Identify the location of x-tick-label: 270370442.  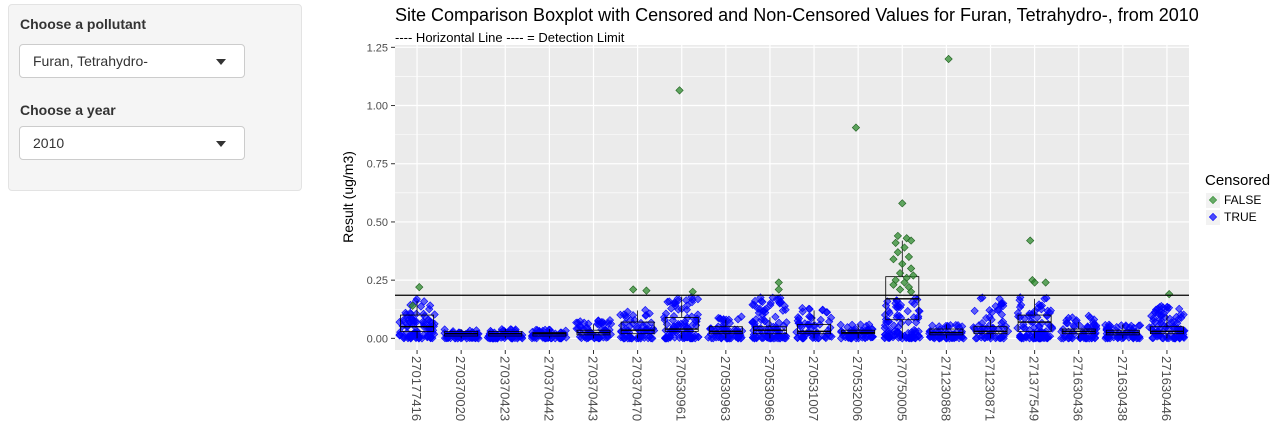
(548, 388).